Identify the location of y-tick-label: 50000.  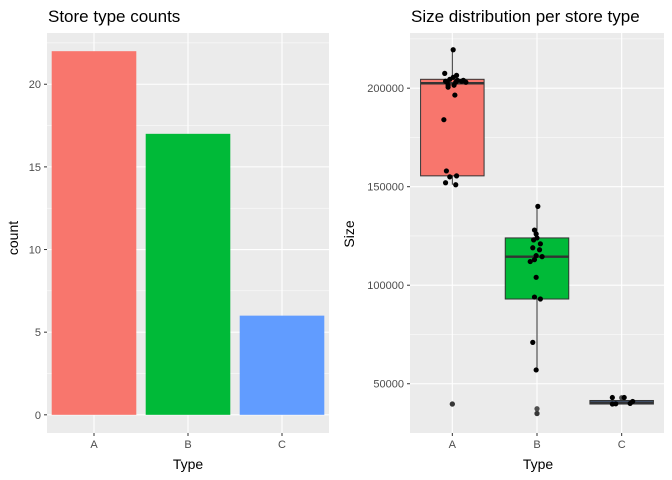
(388, 385).